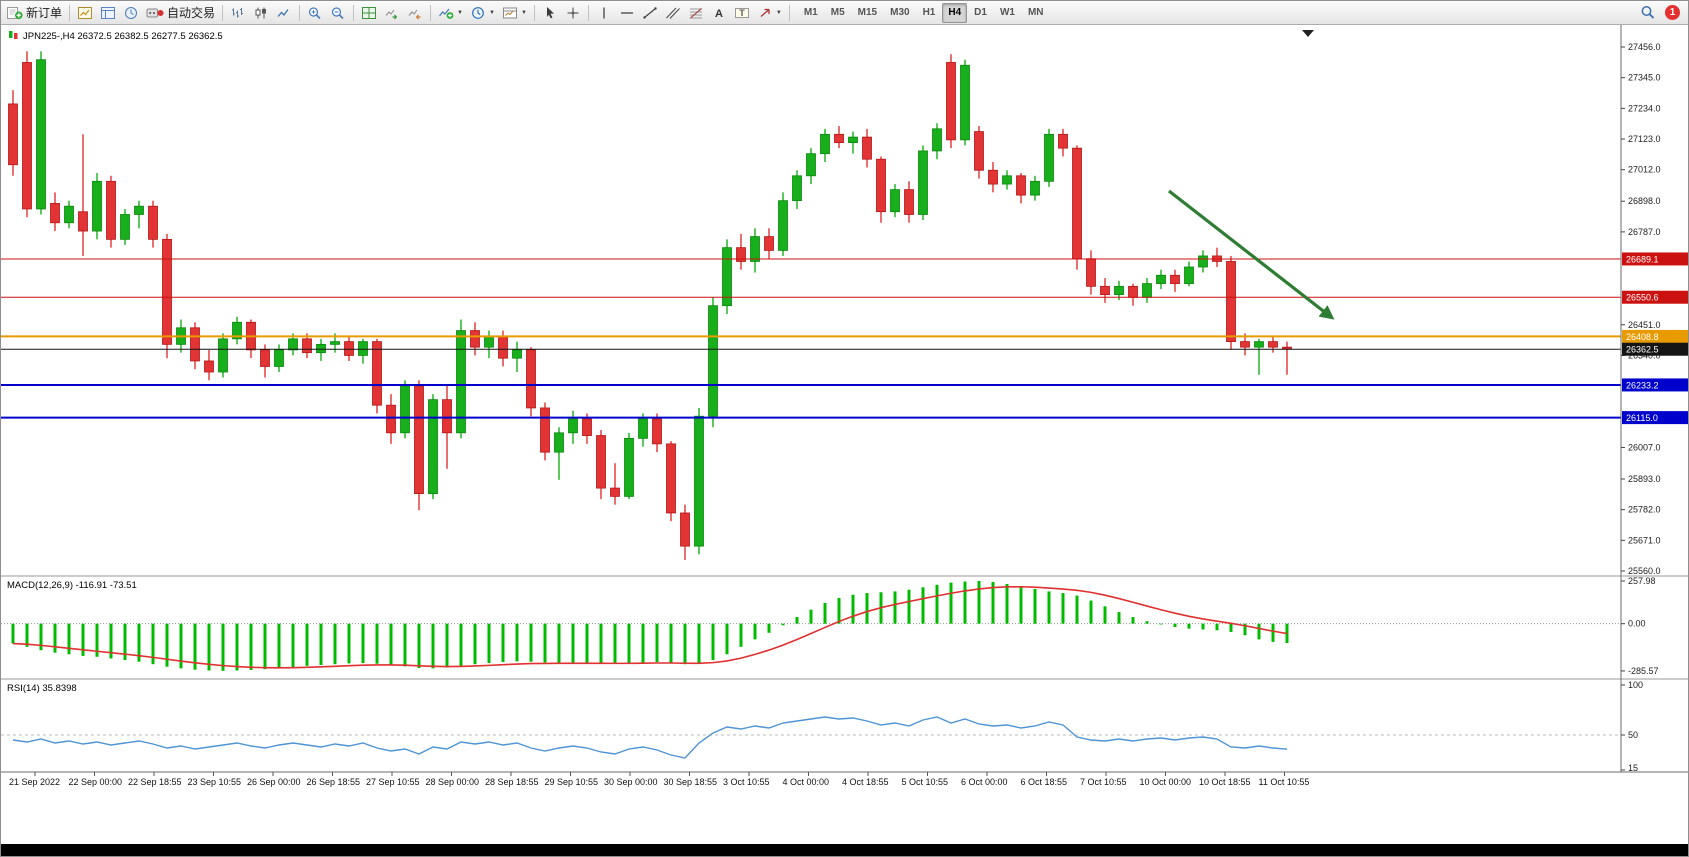  I want to click on timeframe-button-h4: H4, so click(955, 12).